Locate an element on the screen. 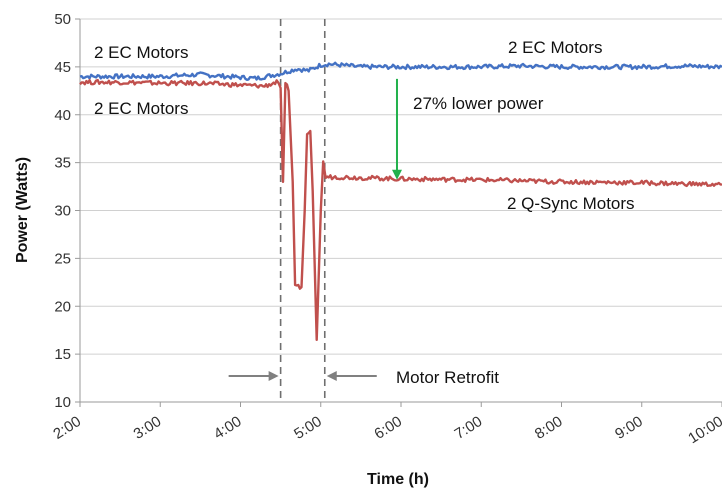  y-tick-label: 30 is located at coordinates (62, 211).